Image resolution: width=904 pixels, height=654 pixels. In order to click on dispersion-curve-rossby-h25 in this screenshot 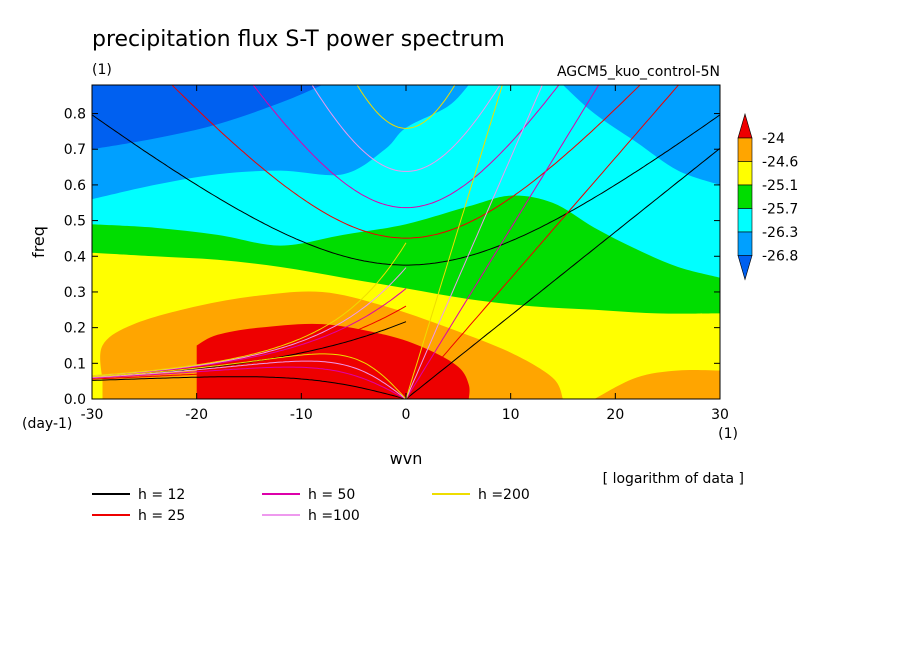, I will do `click(249, 385)`.